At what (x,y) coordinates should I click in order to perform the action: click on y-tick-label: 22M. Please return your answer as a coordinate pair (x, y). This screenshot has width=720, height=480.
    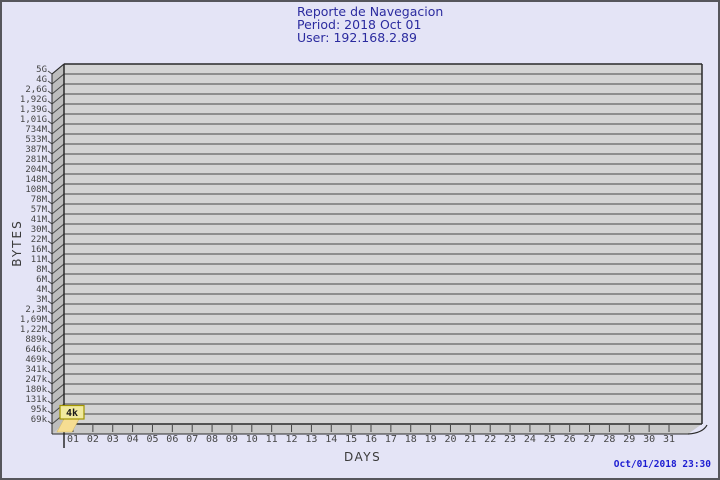
    Looking at the image, I should click on (39, 240).